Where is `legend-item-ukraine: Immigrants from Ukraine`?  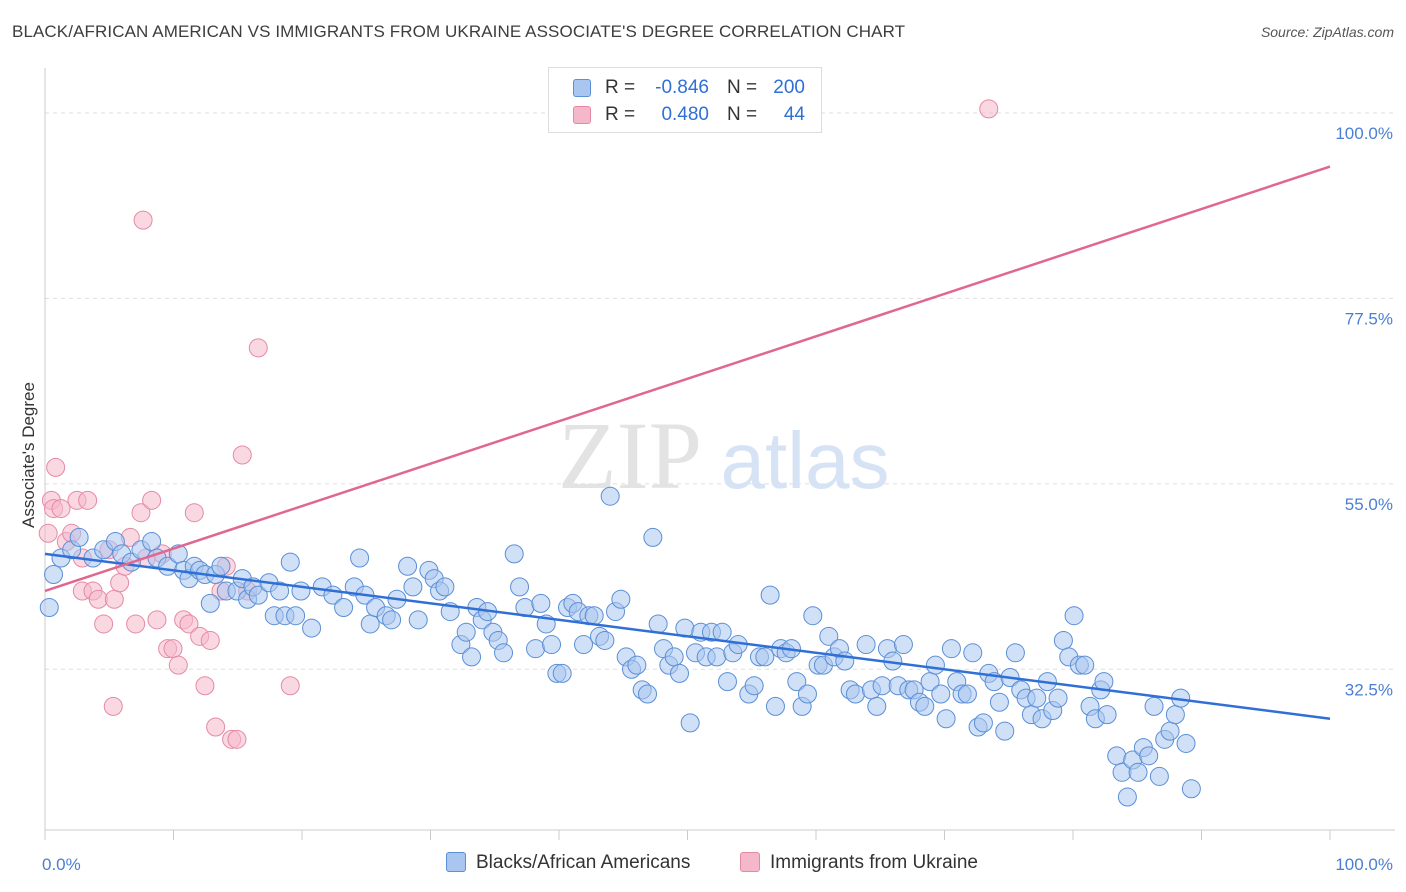
legend-item-ukraine: Immigrants from Ukraine is located at coordinates (859, 863).